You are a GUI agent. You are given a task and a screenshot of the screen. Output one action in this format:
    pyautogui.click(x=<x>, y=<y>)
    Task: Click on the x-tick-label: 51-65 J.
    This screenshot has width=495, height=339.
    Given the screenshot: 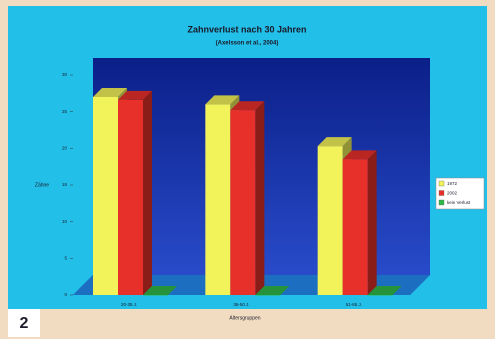 What is the action you would take?
    pyautogui.click(x=354, y=304)
    